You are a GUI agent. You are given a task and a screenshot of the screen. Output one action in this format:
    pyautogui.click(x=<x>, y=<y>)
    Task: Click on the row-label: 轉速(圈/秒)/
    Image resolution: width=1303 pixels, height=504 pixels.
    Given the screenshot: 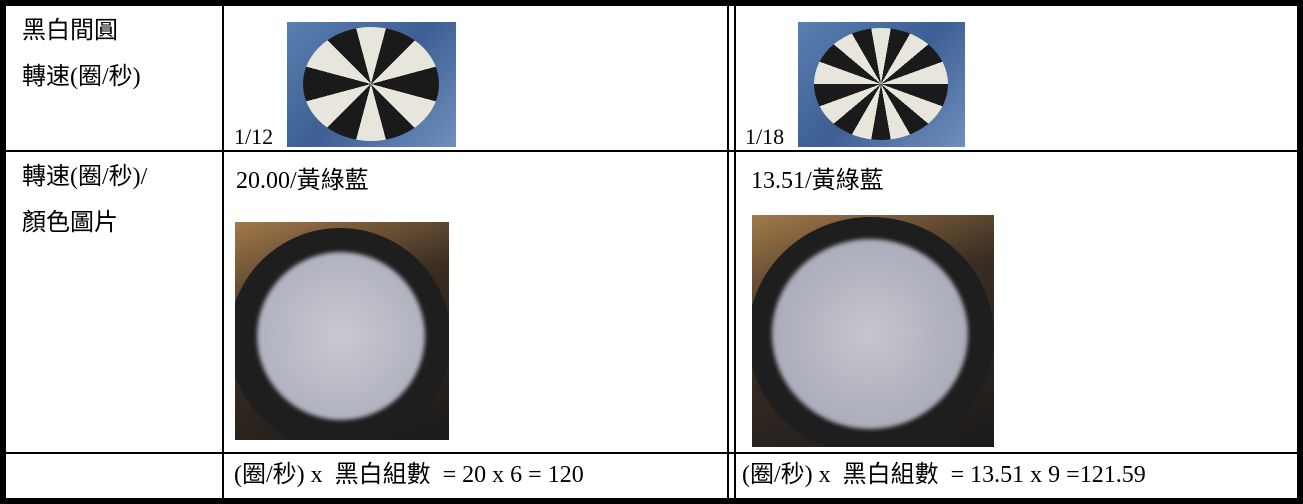 What is the action you would take?
    pyautogui.click(x=85, y=177)
    